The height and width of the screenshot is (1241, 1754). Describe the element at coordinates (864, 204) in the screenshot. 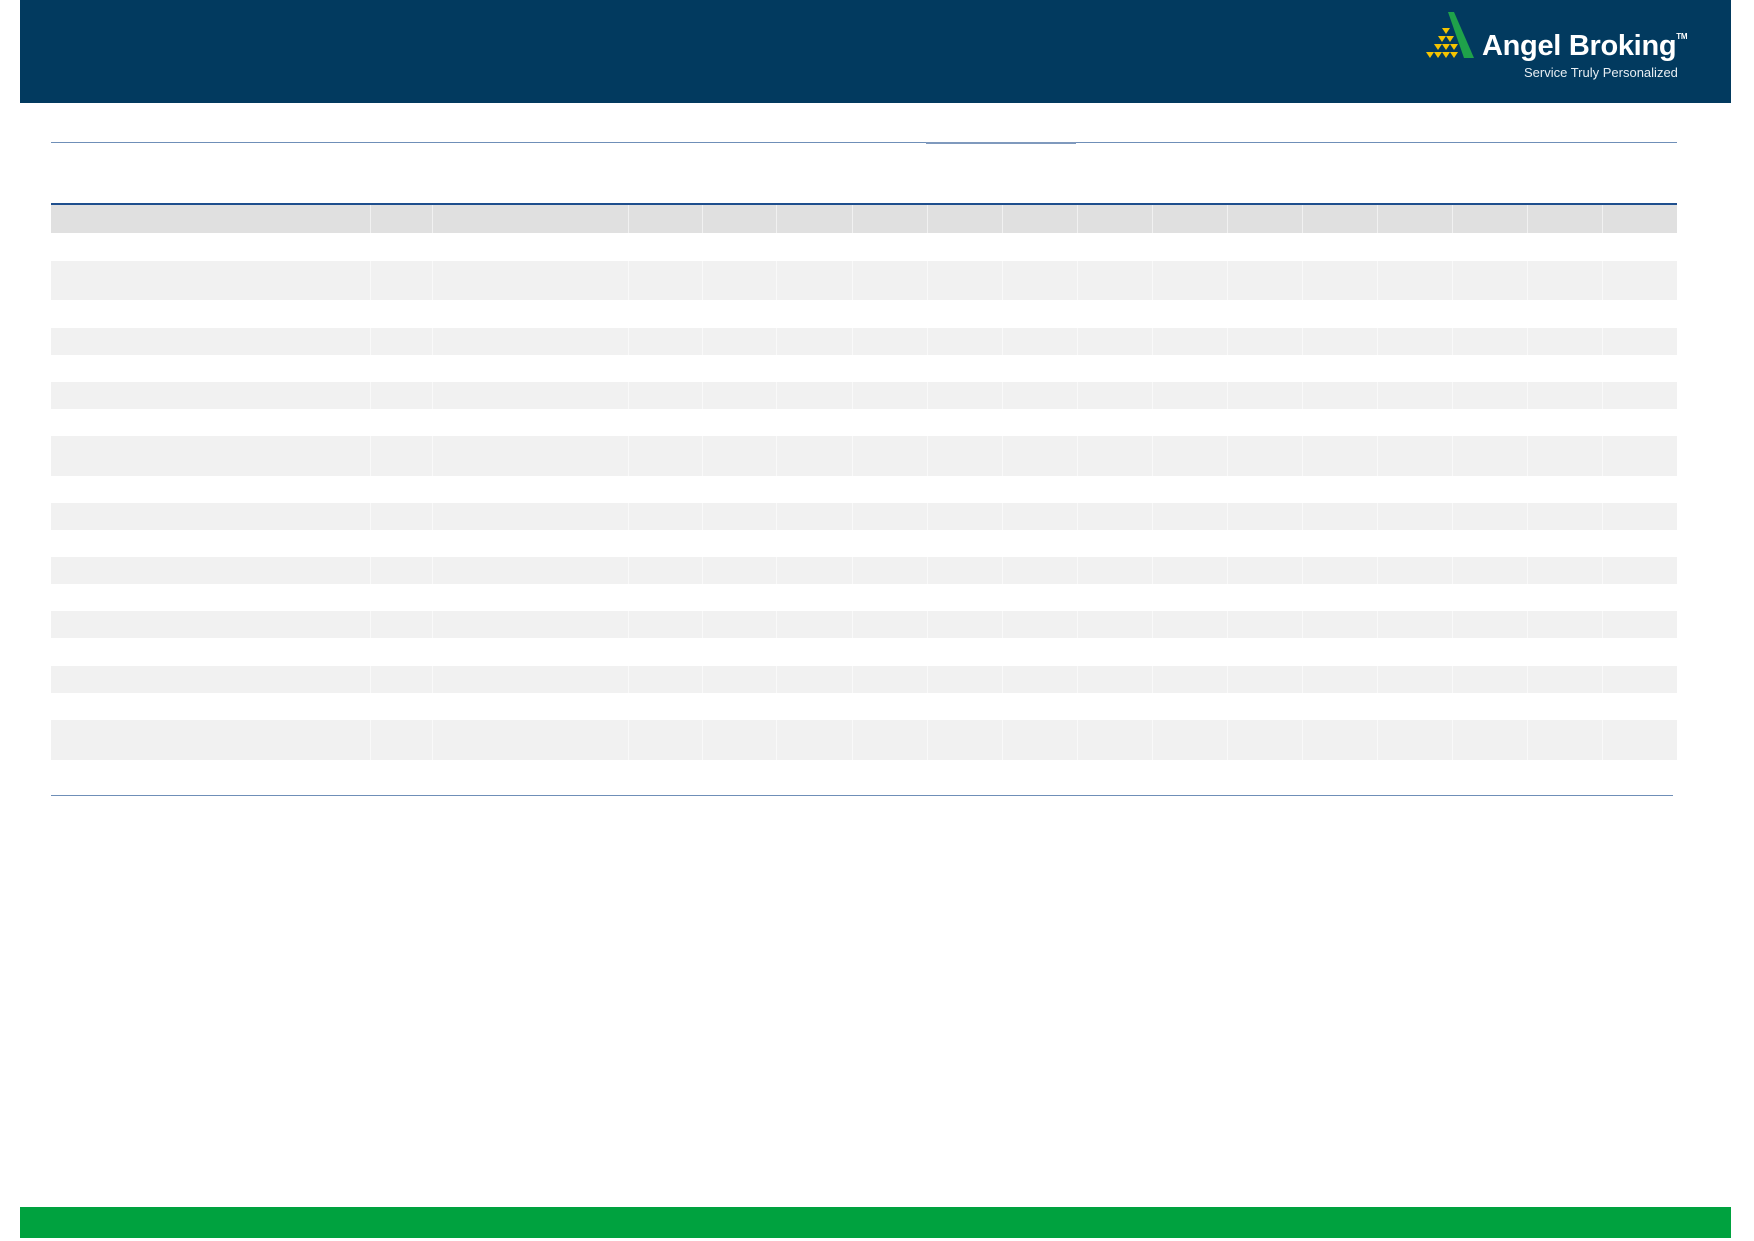

I see `table-top-border` at that location.